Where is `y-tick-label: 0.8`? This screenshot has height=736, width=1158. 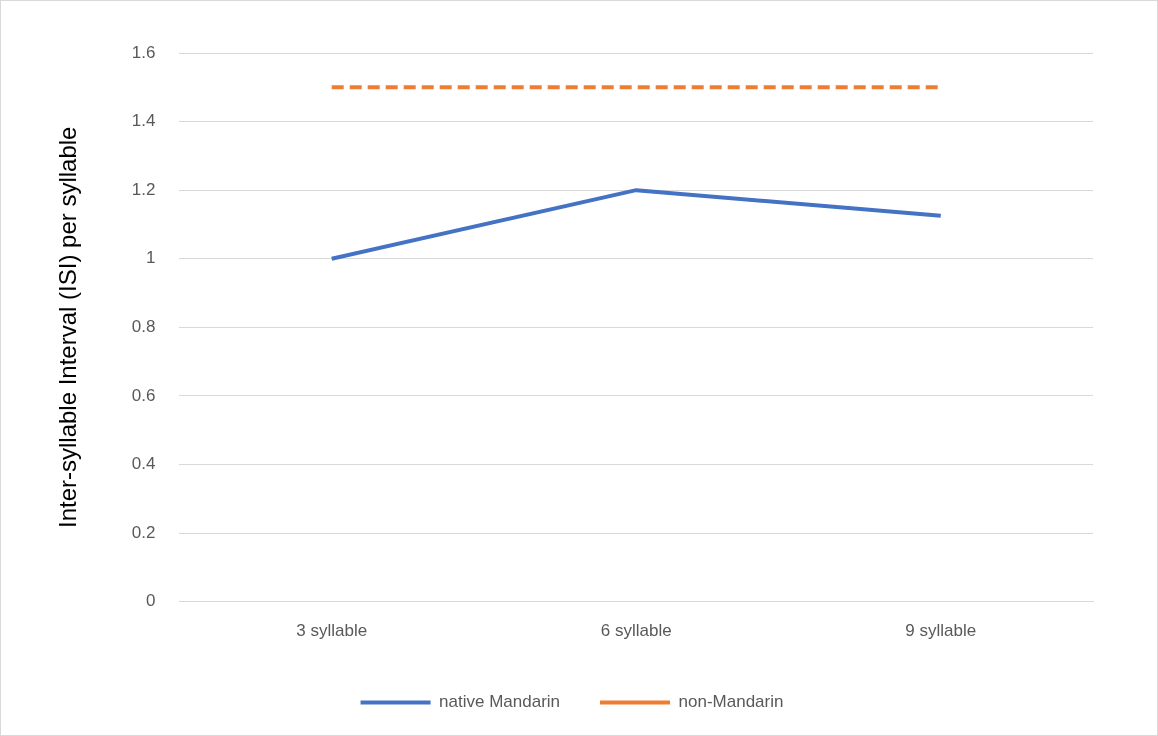
y-tick-label: 0.8 is located at coordinates (143, 326).